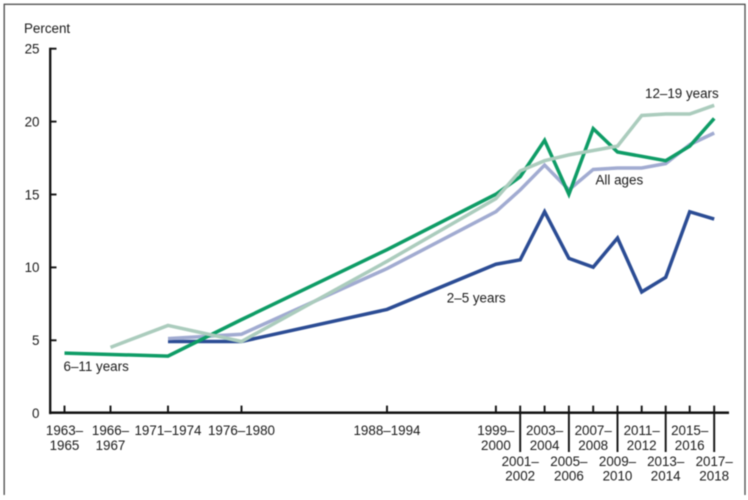  I want to click on x-tick-label: 2001–, so click(521, 461).